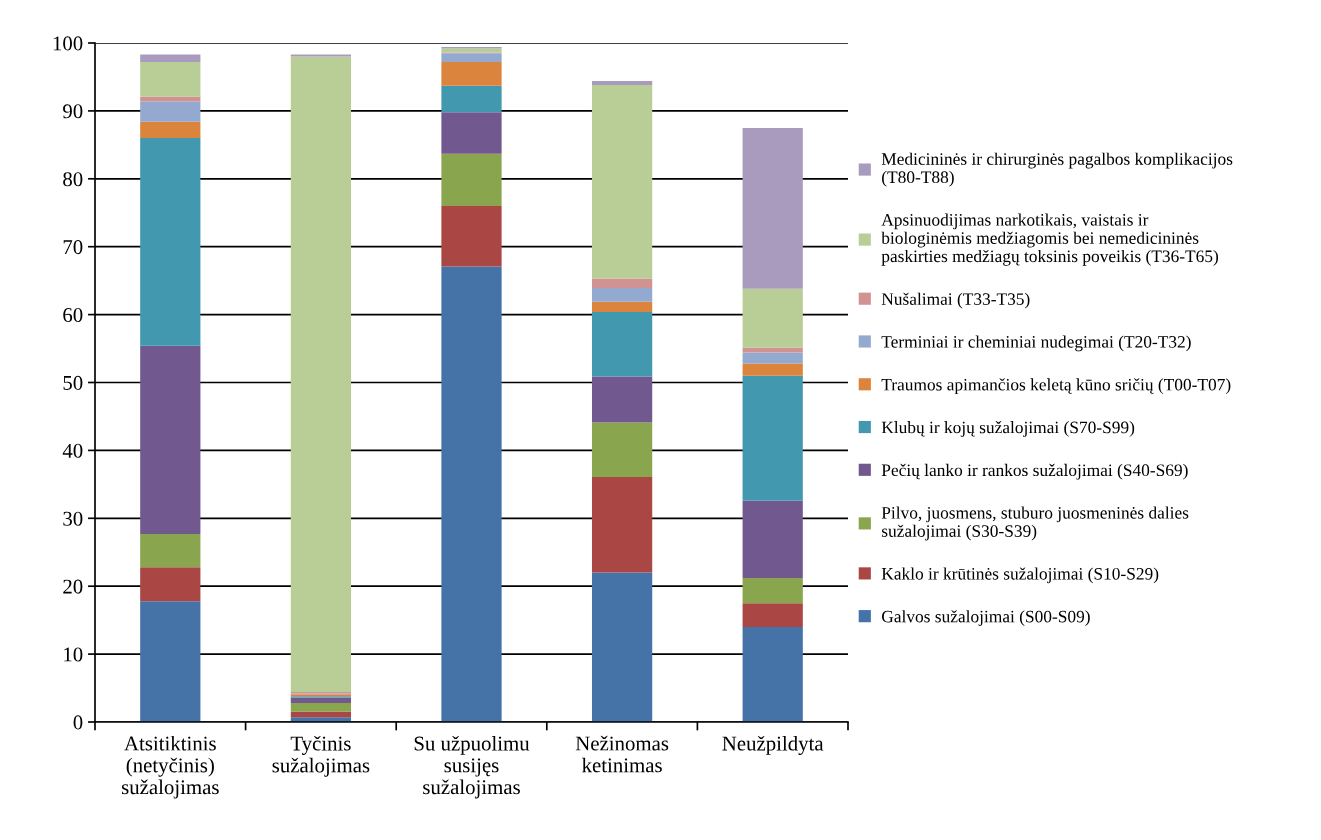  What do you see at coordinates (955, 300) in the screenshot?
I see `legend-label: Nušalimai (T33-T35)` at bounding box center [955, 300].